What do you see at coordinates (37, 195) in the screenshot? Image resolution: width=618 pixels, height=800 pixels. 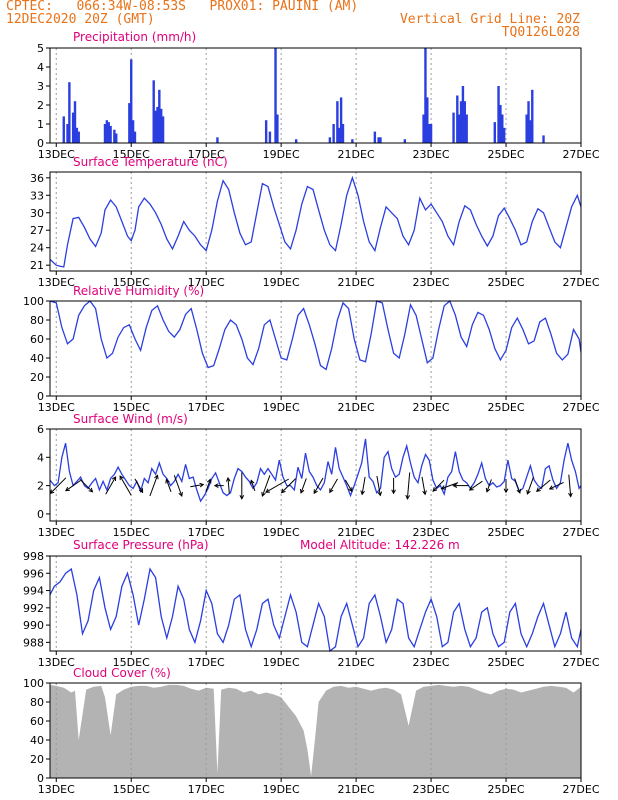 I see `y-tick-label: 33` at bounding box center [37, 195].